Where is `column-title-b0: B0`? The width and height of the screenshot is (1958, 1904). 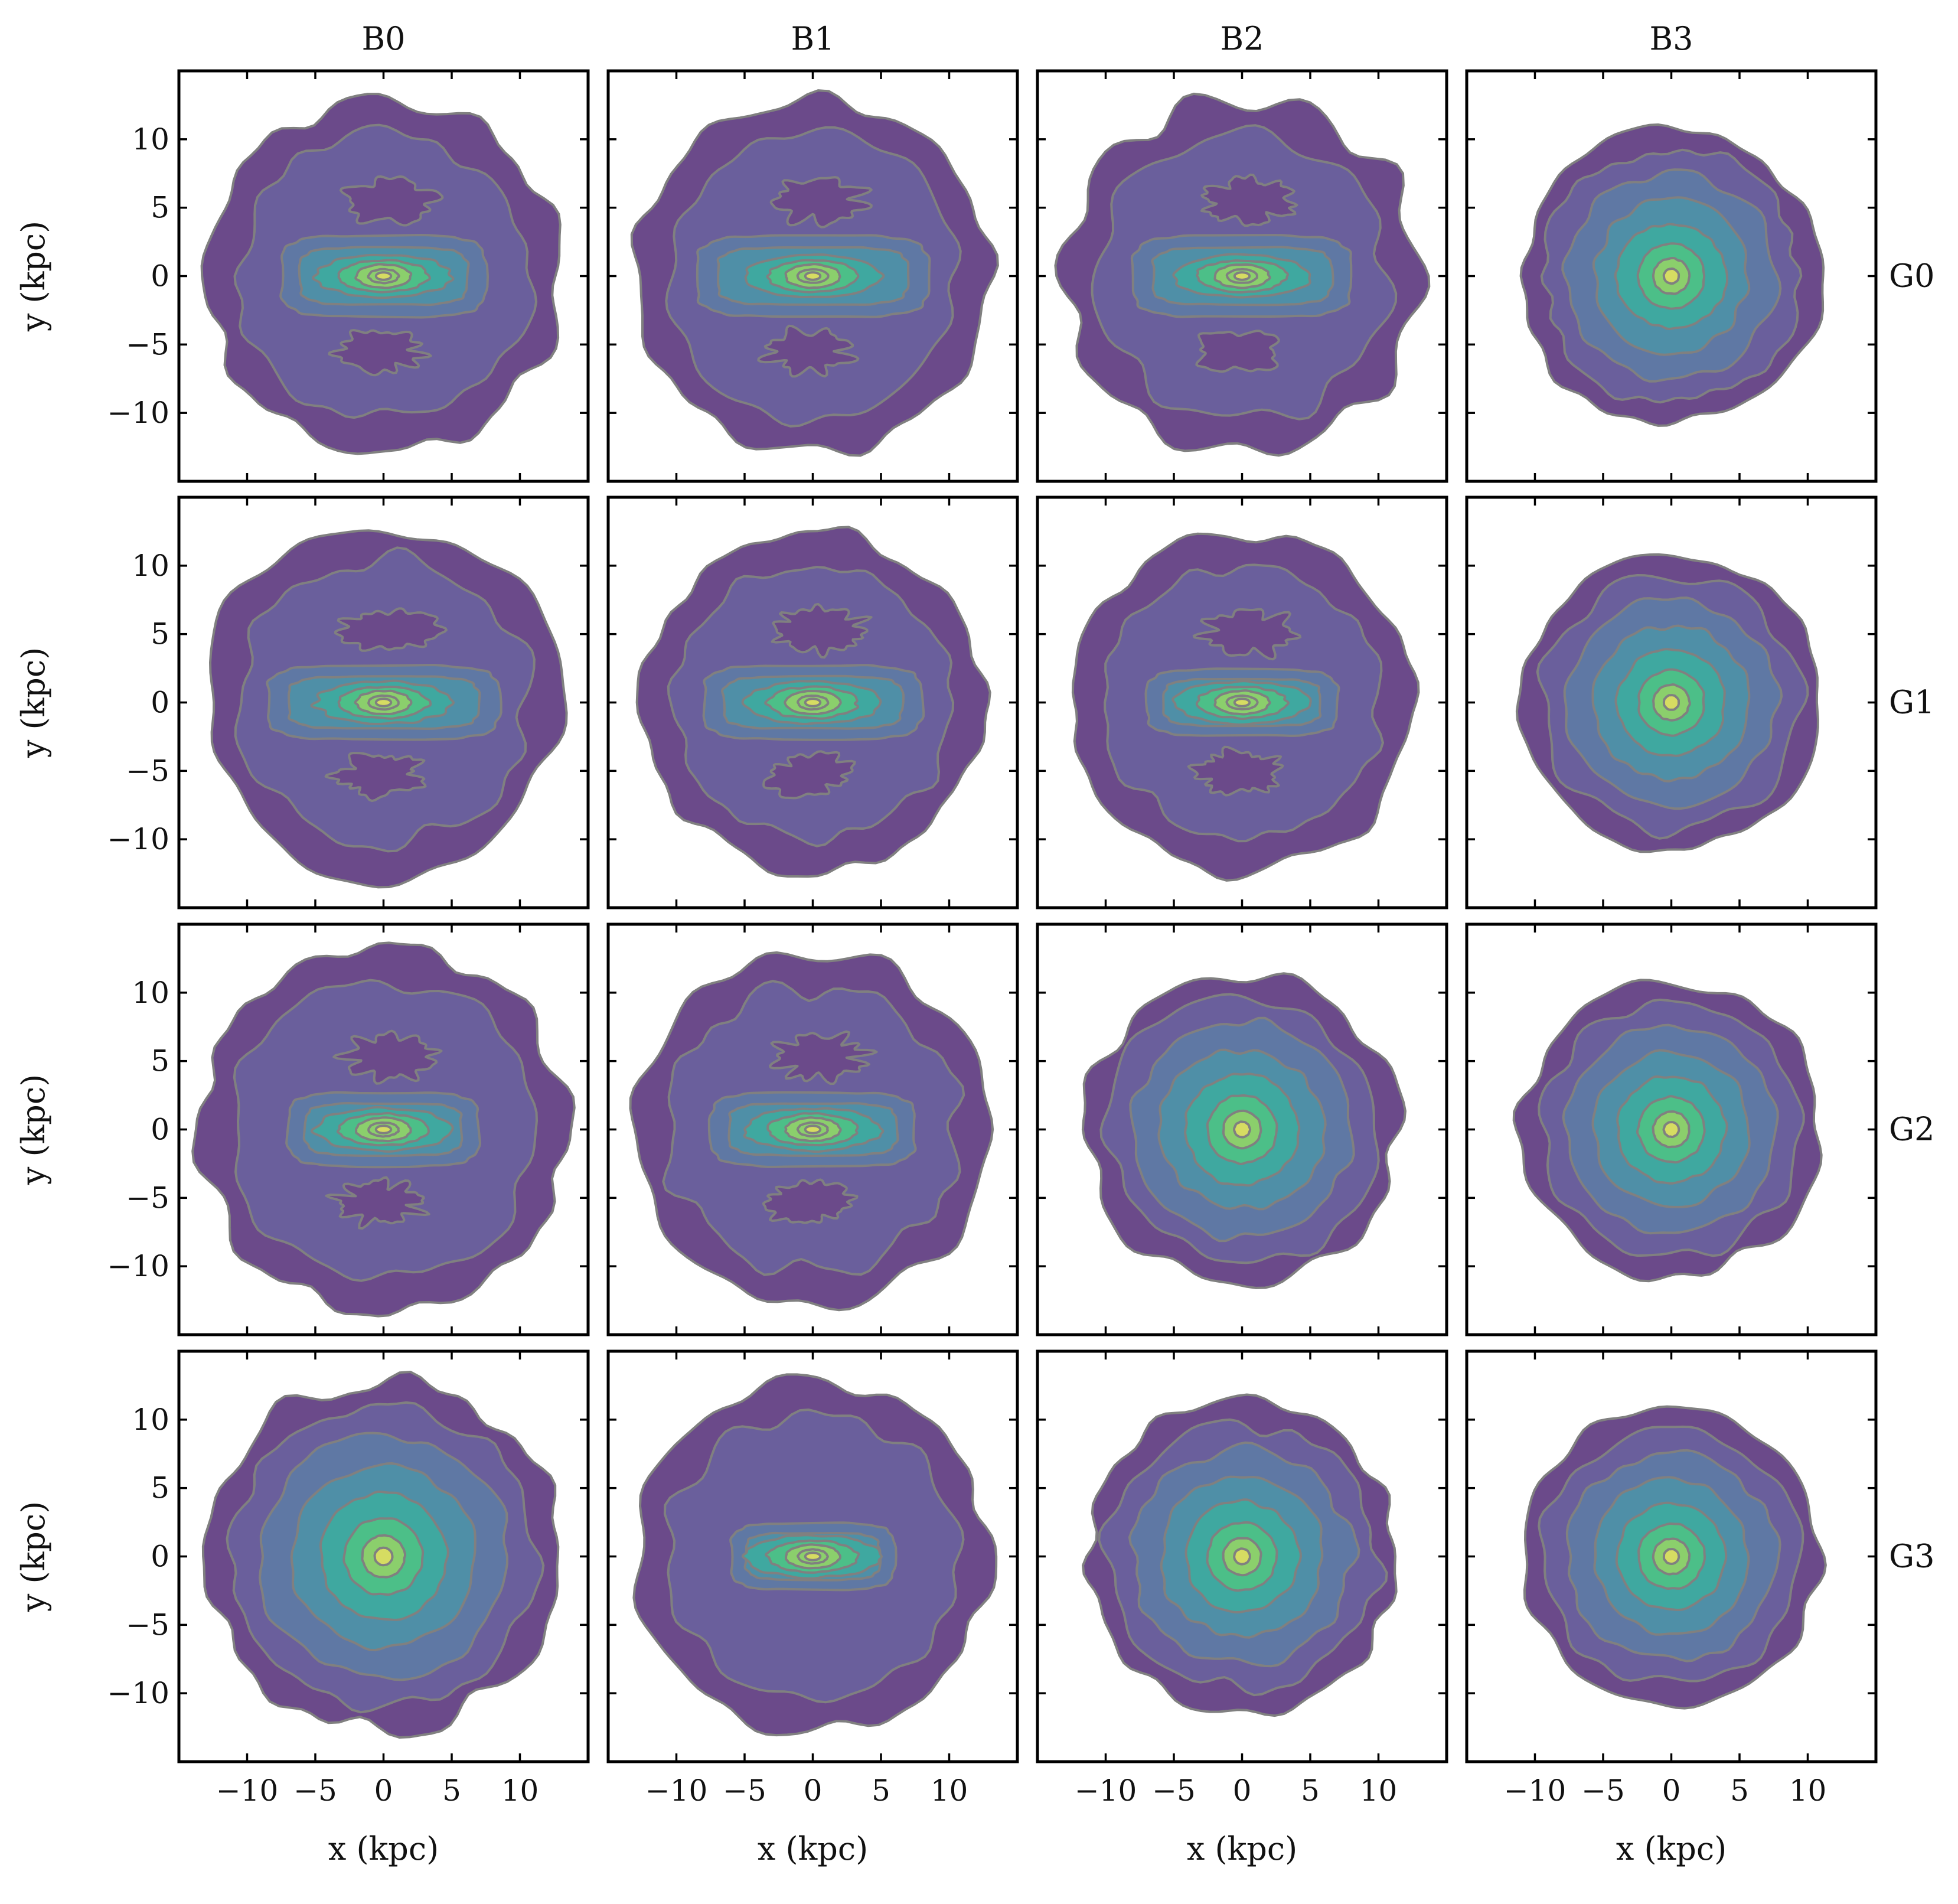 column-title-b0: B0 is located at coordinates (383, 38).